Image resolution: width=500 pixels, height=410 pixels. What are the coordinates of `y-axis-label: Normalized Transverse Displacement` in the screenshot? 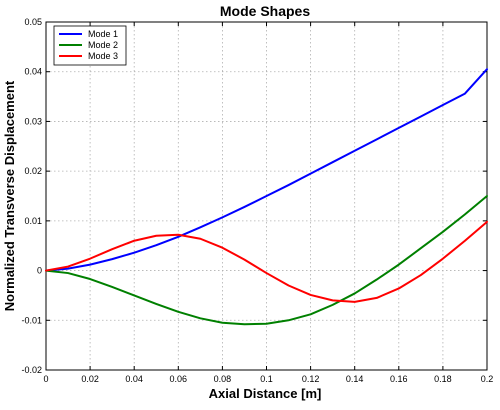 It's located at (9, 195).